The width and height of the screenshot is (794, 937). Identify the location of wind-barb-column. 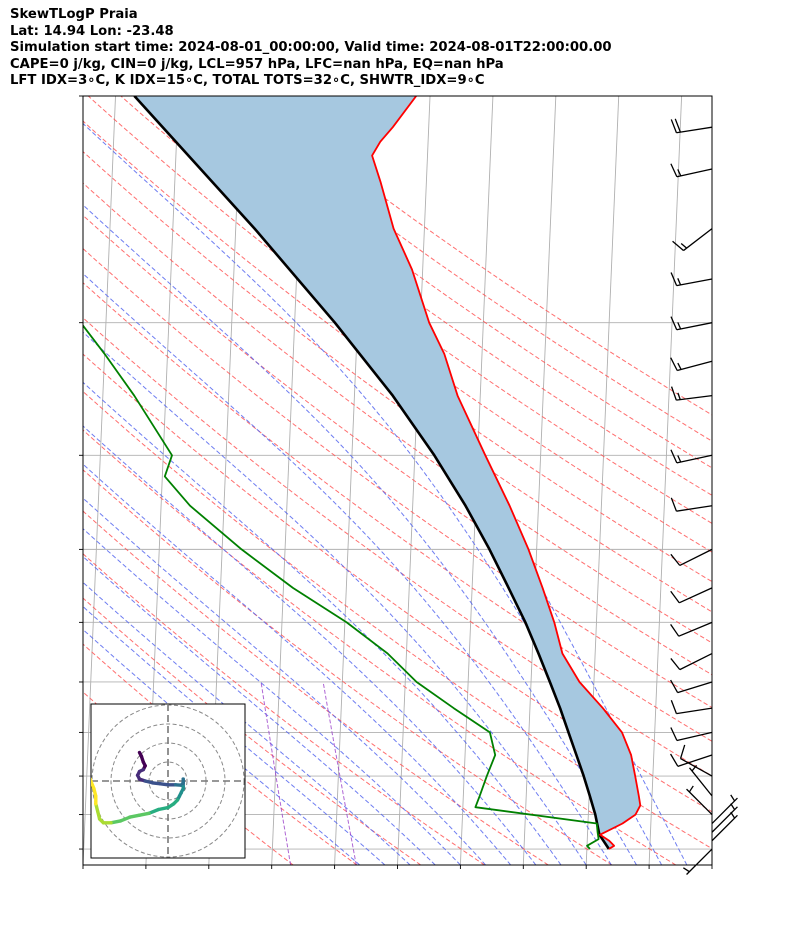
(704, 496).